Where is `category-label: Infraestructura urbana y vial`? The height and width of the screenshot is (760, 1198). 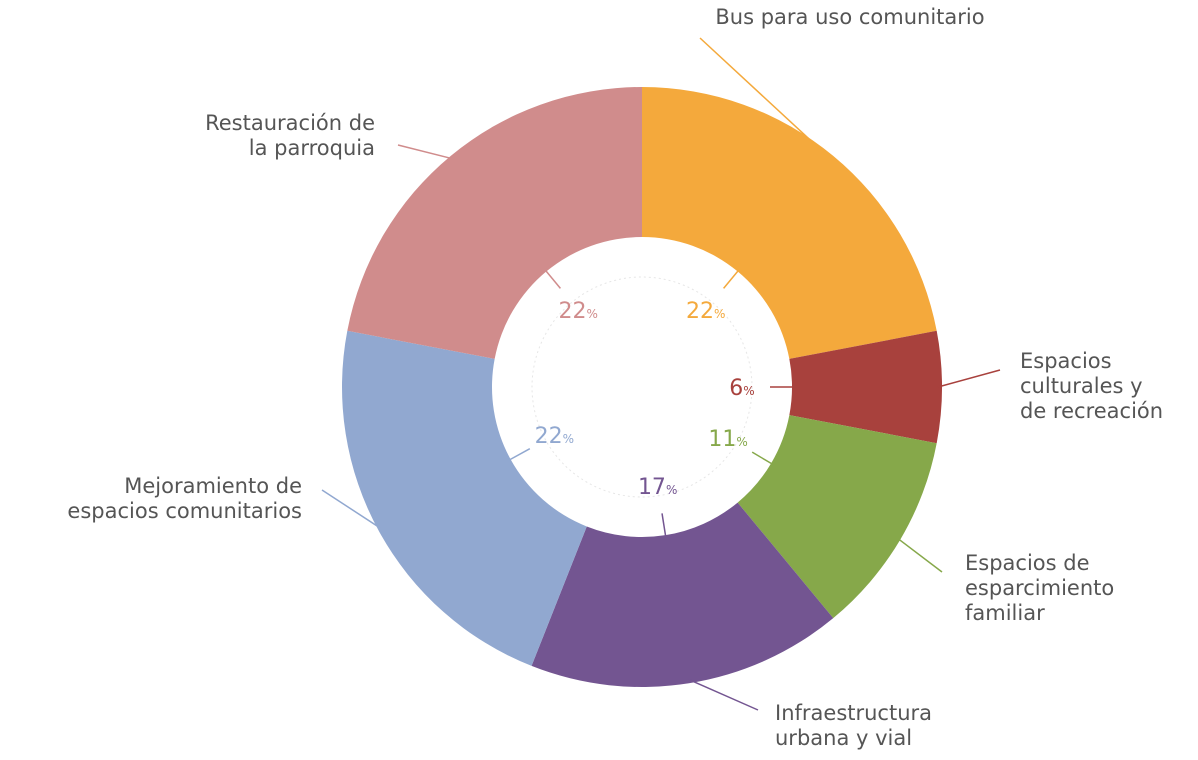 category-label: Infraestructura urbana y vial is located at coordinates (853, 725).